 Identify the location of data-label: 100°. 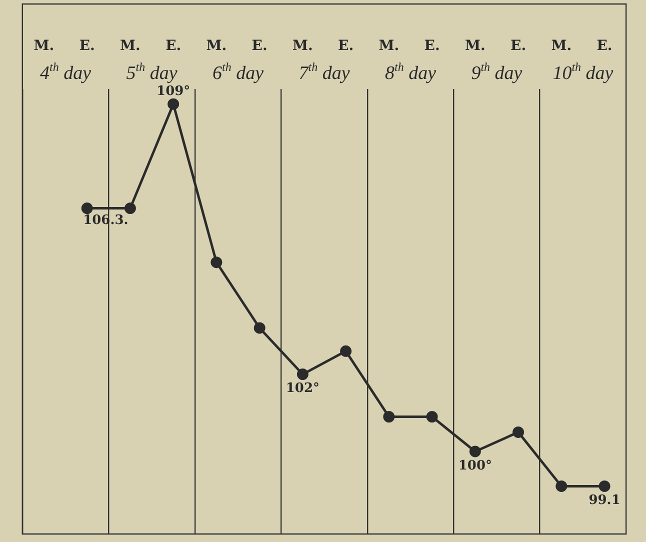
(475, 466).